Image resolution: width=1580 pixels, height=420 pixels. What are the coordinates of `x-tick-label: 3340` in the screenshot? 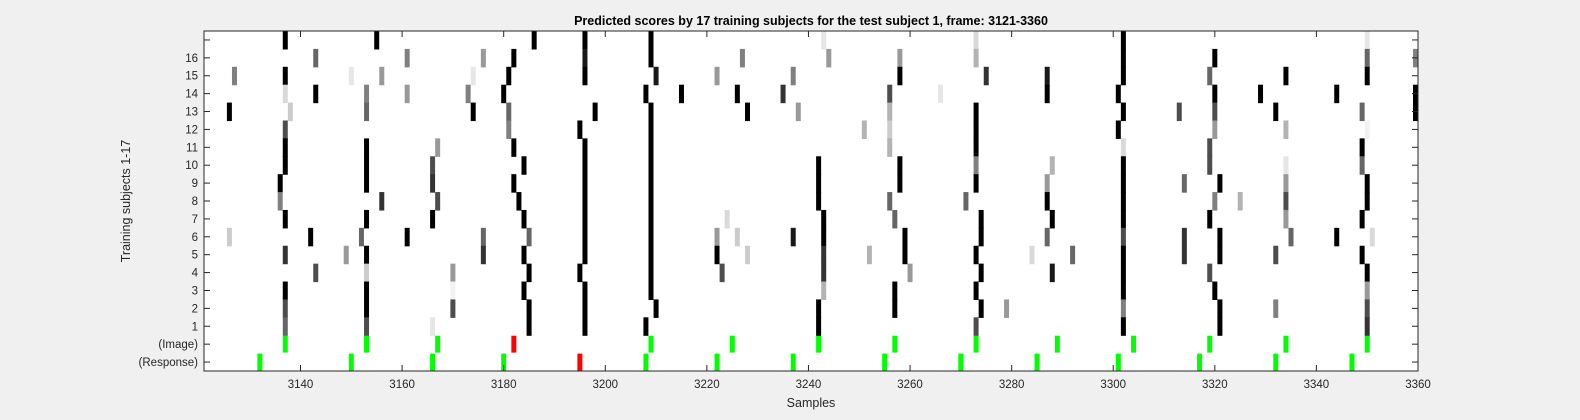 It's located at (1317, 385).